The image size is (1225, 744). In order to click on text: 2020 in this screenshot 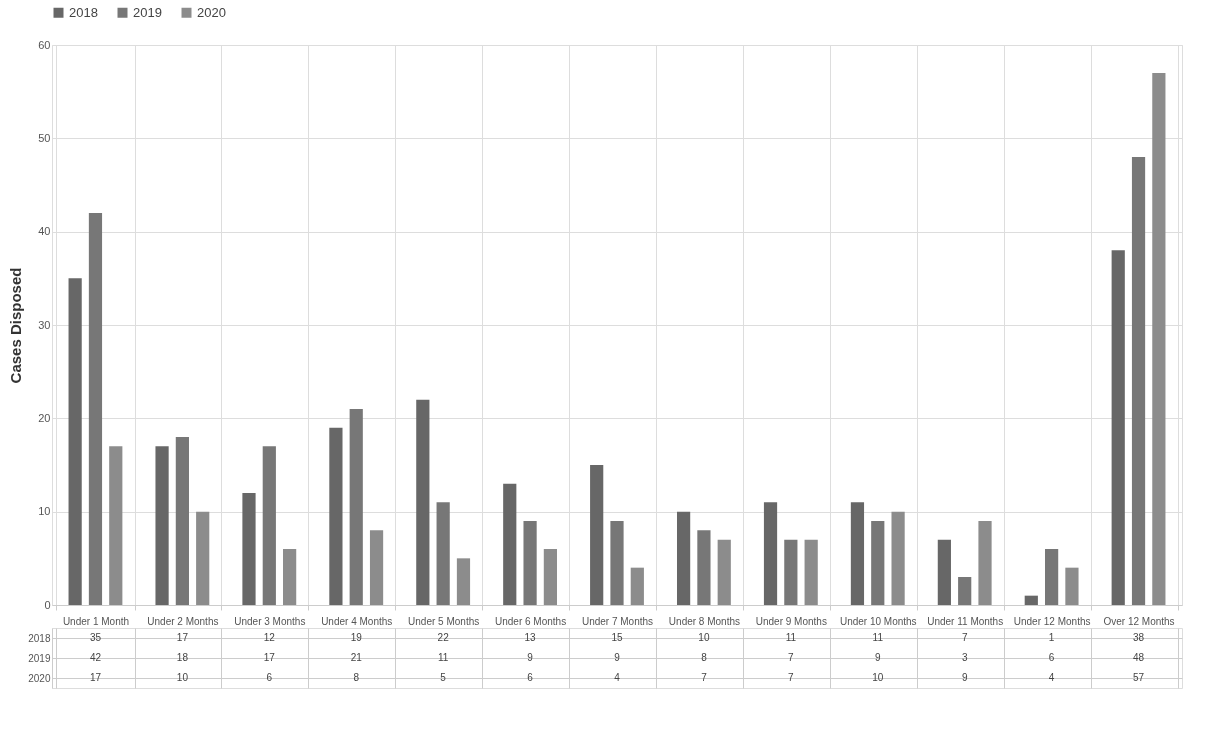, I will do `click(39, 678)`.